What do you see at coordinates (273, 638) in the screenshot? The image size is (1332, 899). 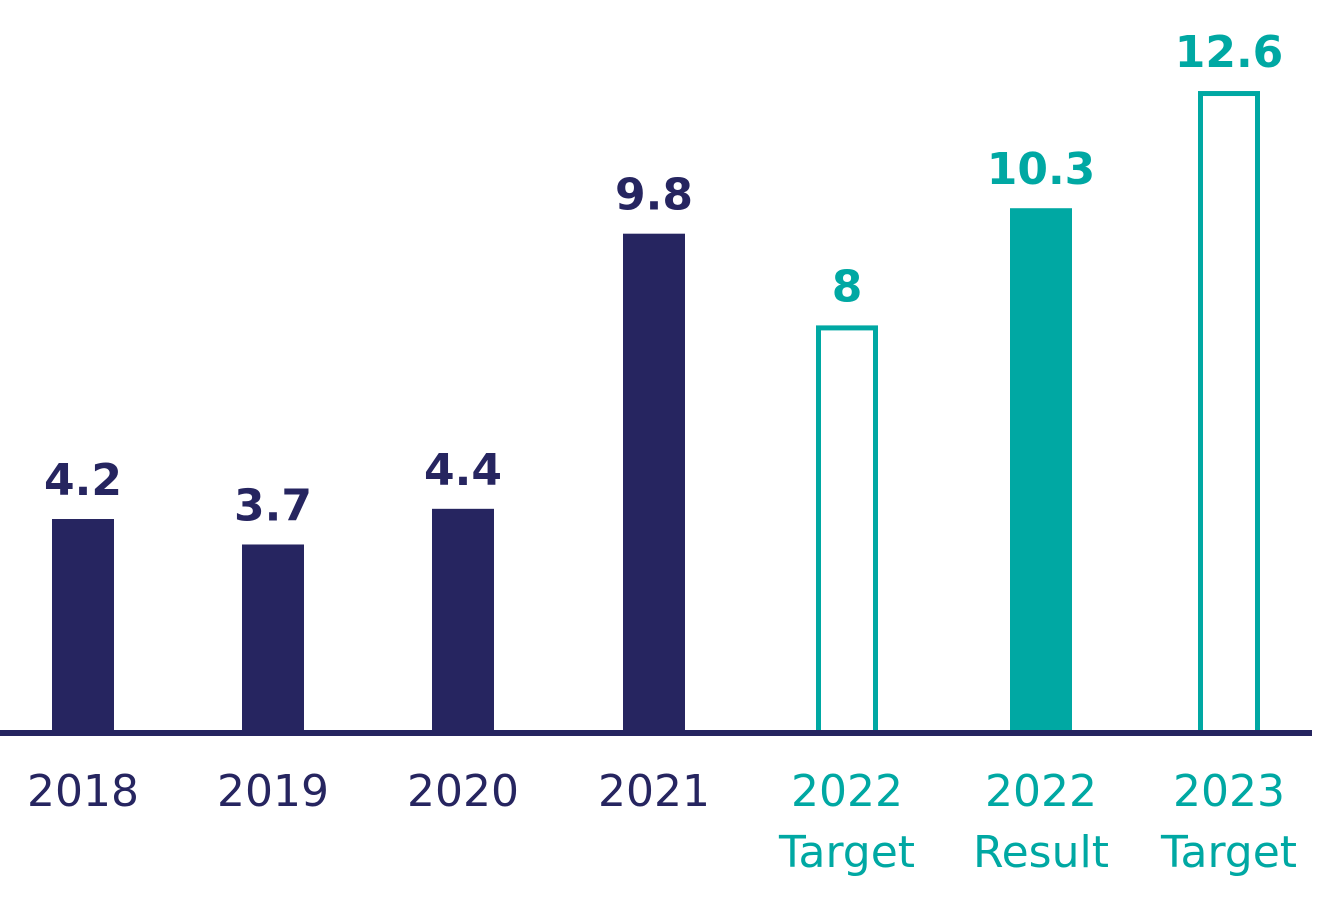 I see `bar-2019` at bounding box center [273, 638].